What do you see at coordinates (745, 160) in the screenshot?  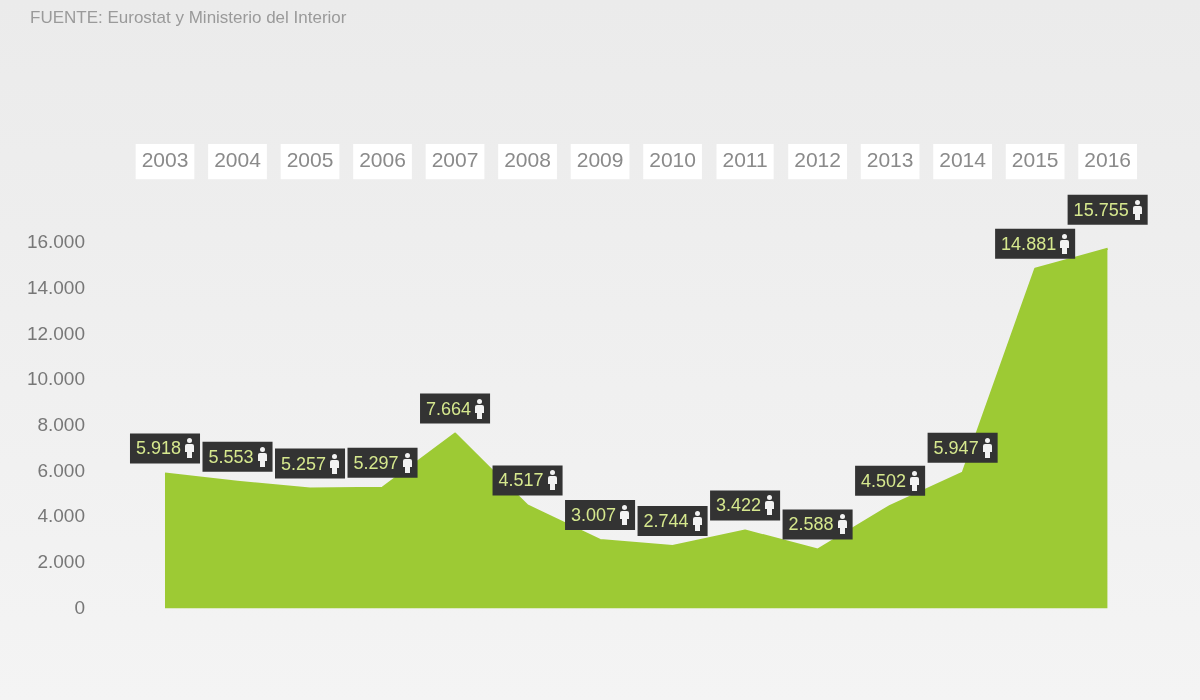 I see `x-tick-label: 2011` at bounding box center [745, 160].